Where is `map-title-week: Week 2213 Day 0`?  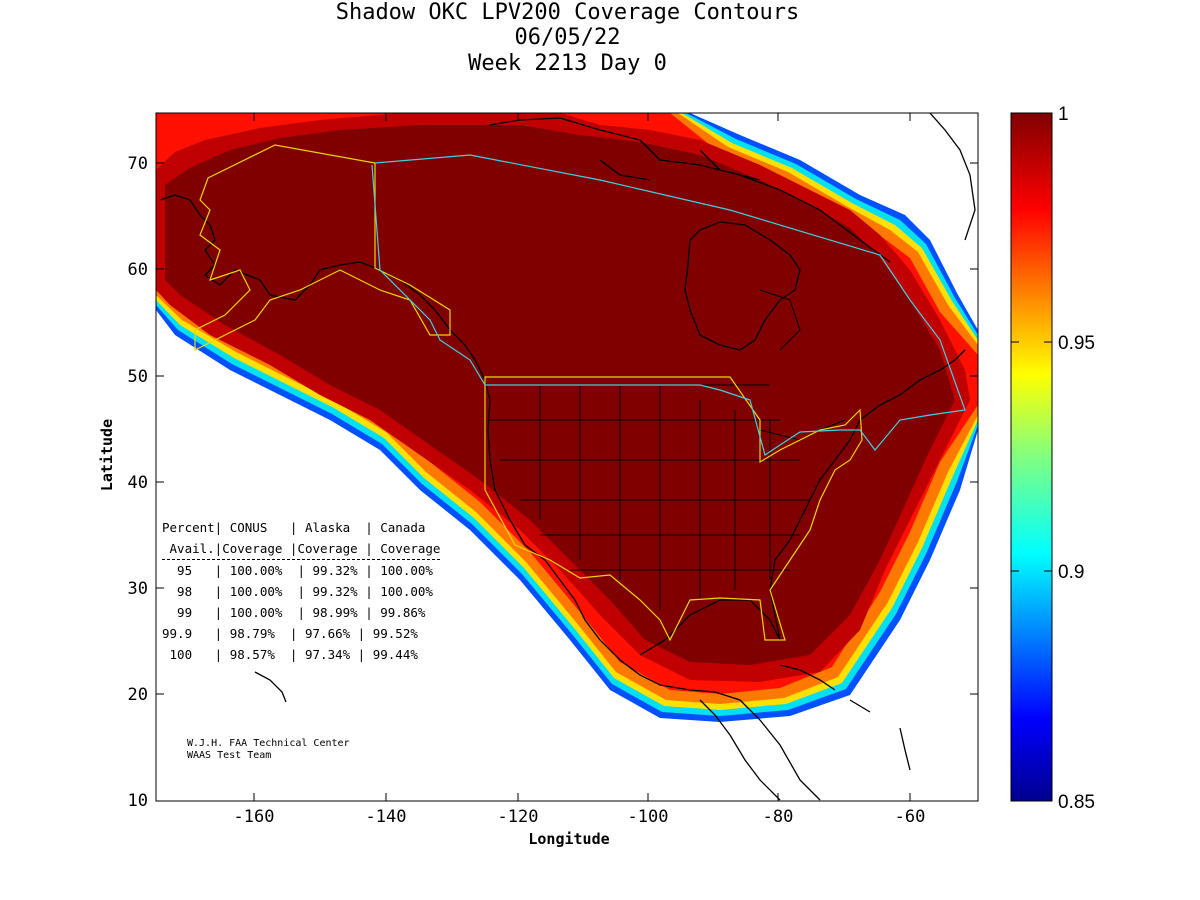
map-title-week: Week 2213 Day 0 is located at coordinates (567, 63).